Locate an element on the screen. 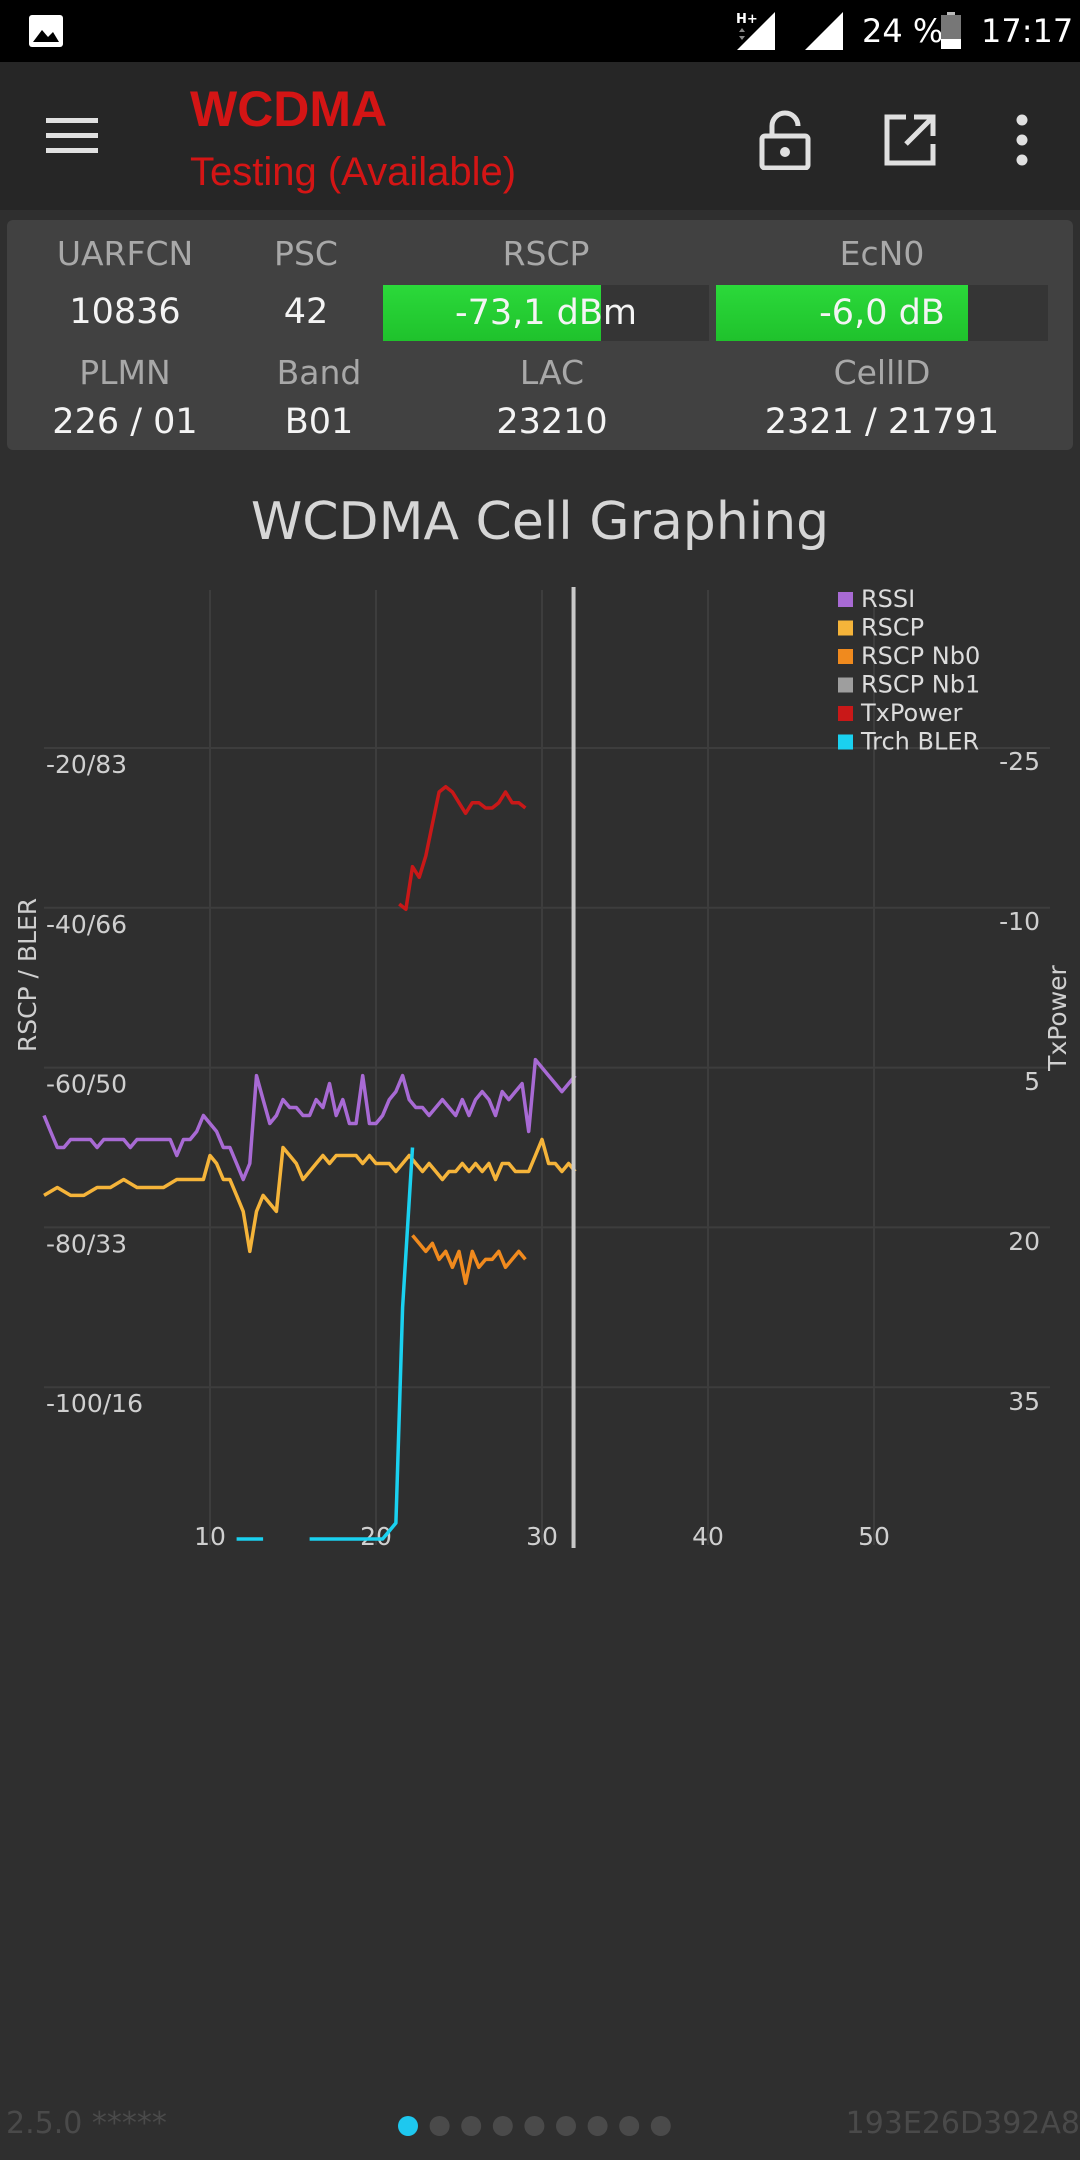  series-line-txpower is located at coordinates (462, 848).